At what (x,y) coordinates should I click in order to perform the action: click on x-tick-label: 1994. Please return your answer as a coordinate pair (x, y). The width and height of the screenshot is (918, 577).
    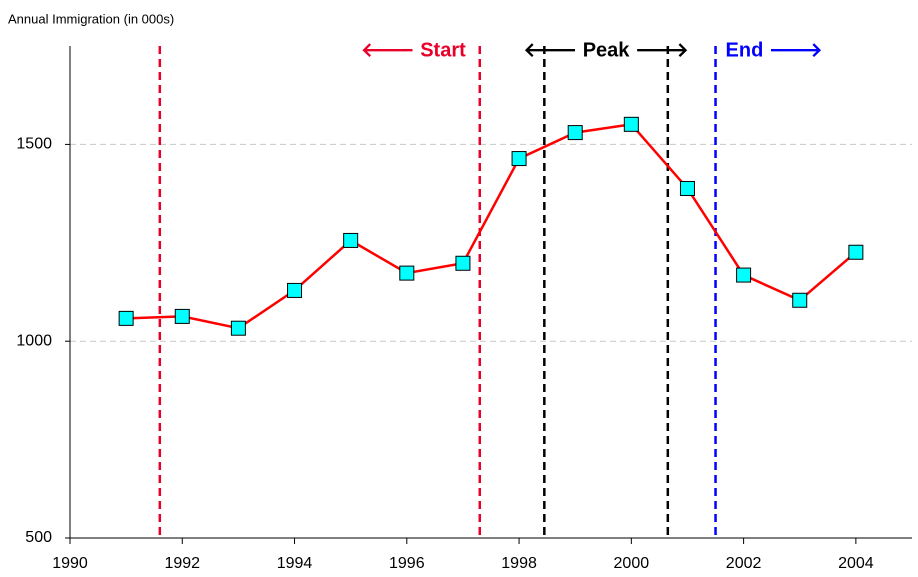
    Looking at the image, I should click on (295, 563).